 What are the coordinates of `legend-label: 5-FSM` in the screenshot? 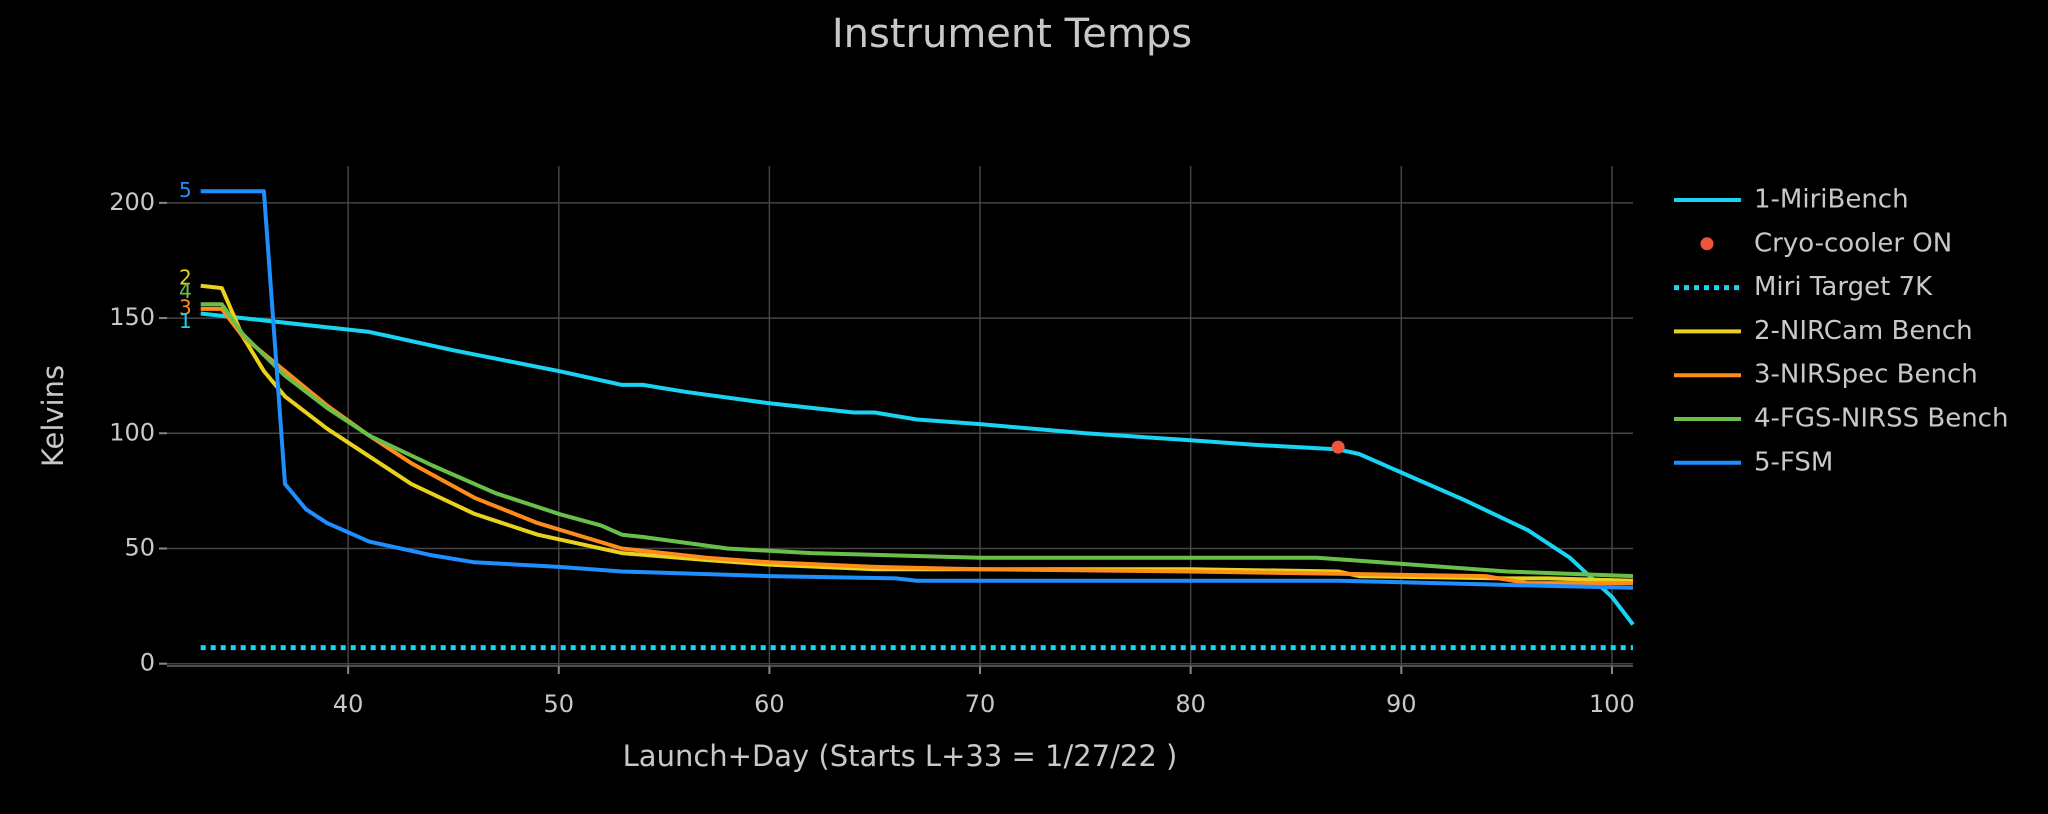 It's located at (1793, 462).